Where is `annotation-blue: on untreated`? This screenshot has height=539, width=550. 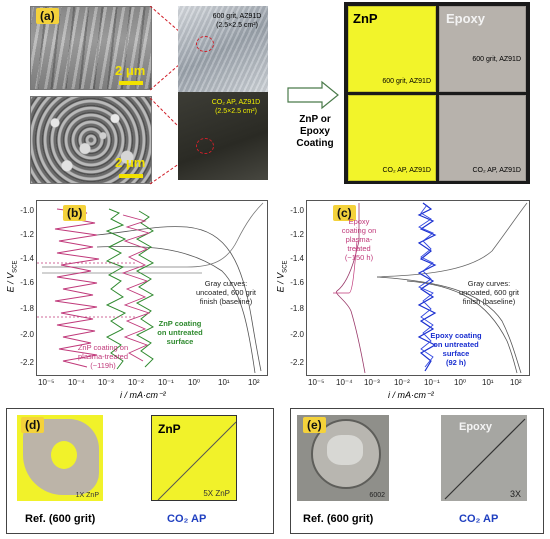
annotation-blue: on untreated is located at coordinates (456, 344).